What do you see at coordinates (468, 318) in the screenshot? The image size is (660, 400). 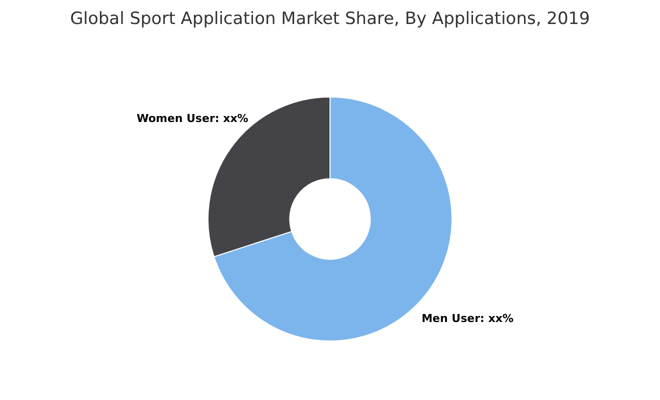 I see `slice-label: Men User: xx%` at bounding box center [468, 318].